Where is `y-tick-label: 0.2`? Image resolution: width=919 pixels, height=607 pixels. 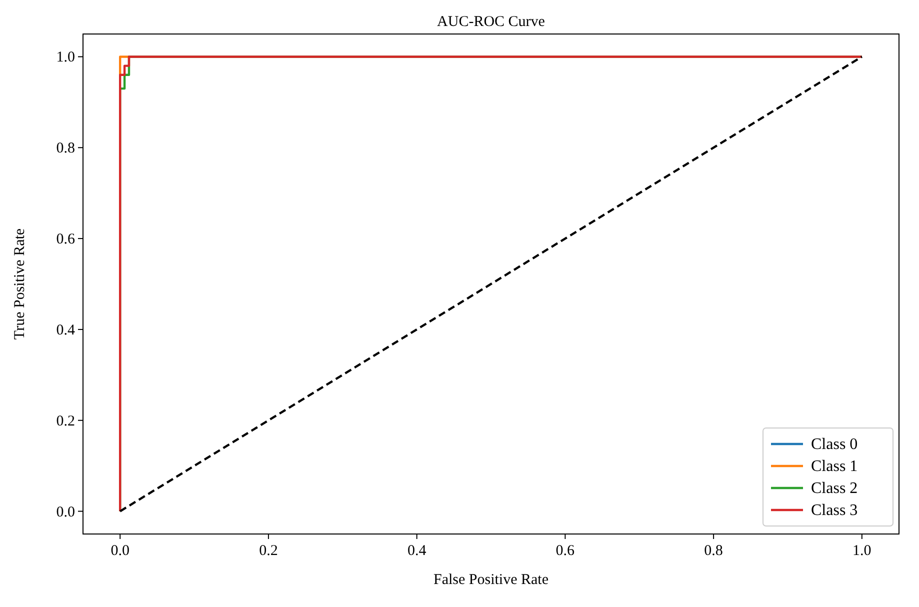
y-tick-label: 0.2 is located at coordinates (65, 421).